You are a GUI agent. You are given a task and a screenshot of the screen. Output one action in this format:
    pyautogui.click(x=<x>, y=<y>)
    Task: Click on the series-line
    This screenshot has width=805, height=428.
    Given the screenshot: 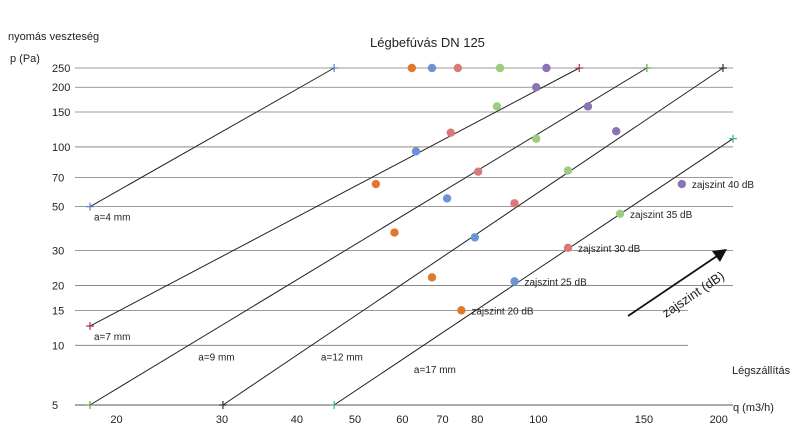 What is the action you would take?
    pyautogui.click(x=212, y=137)
    